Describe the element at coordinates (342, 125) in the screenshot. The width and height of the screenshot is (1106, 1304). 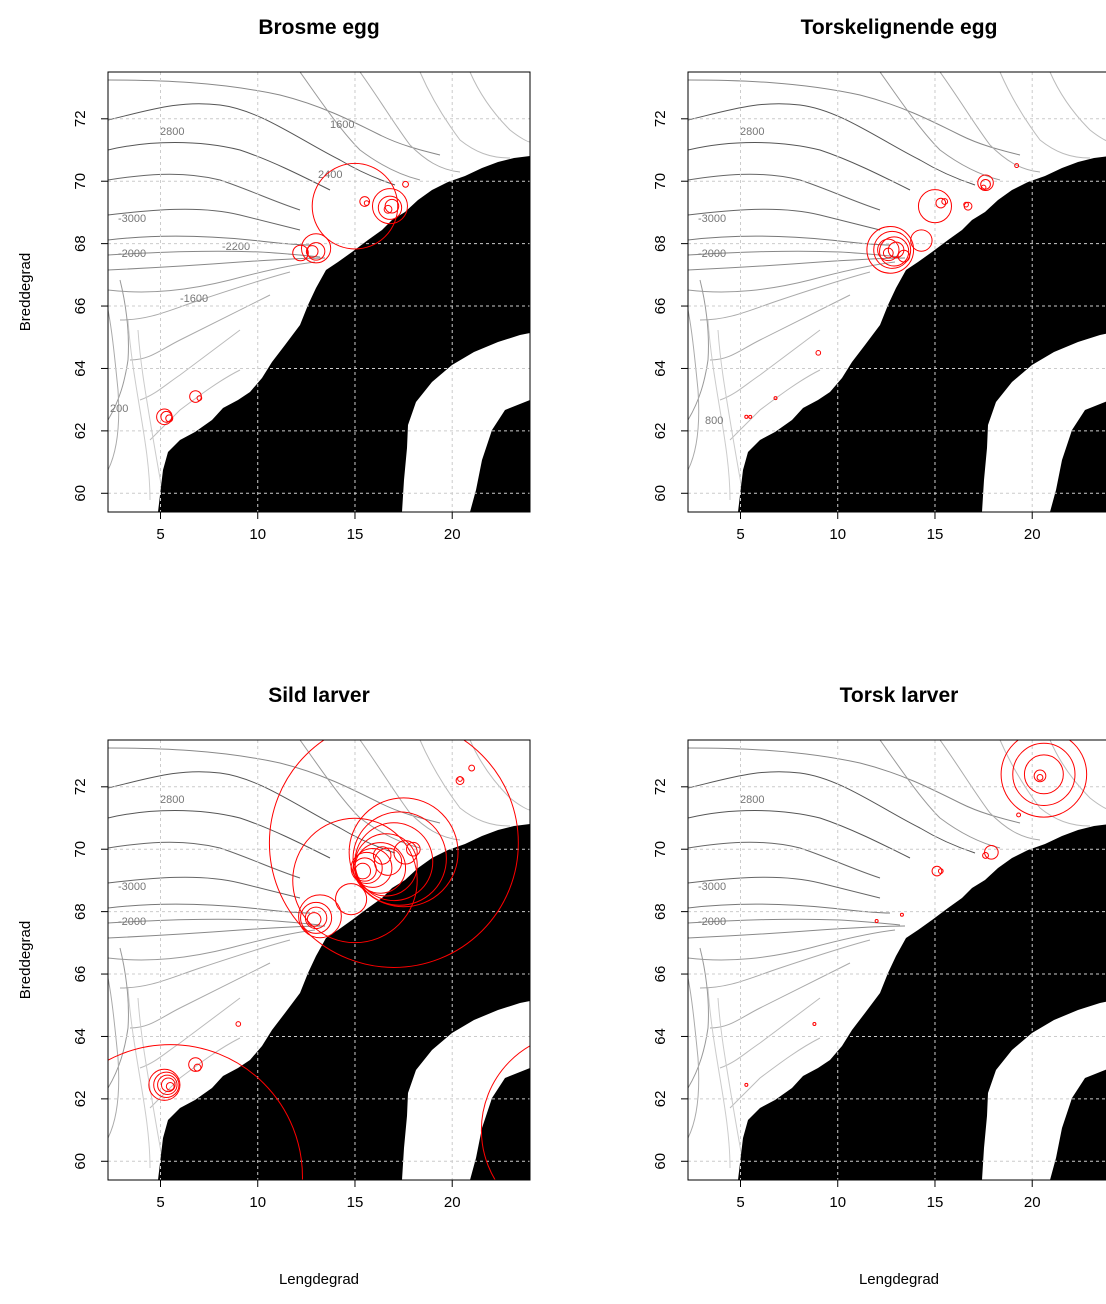
I see `contour-label: 1600` at that location.